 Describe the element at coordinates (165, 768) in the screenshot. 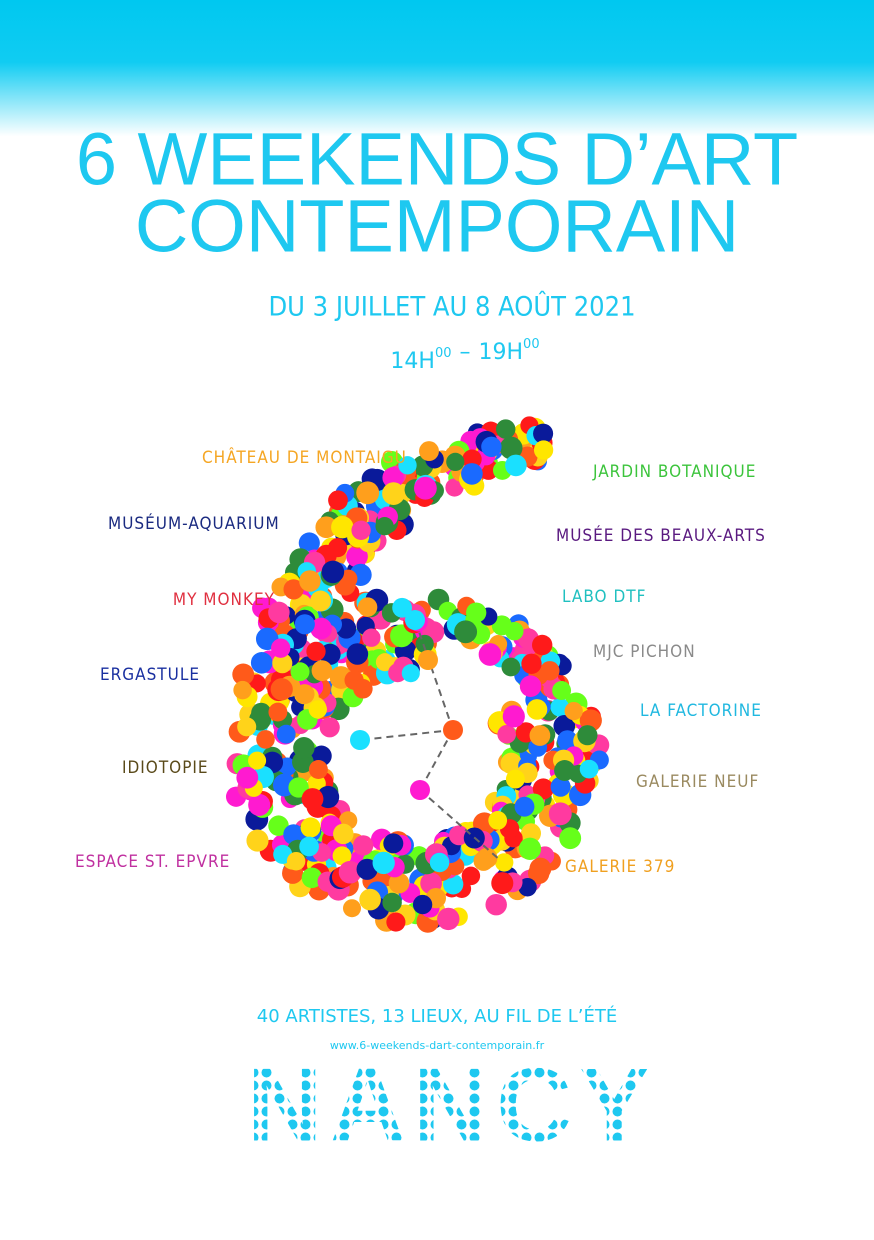

I see `venue-label: IDIOTOPIE` at that location.